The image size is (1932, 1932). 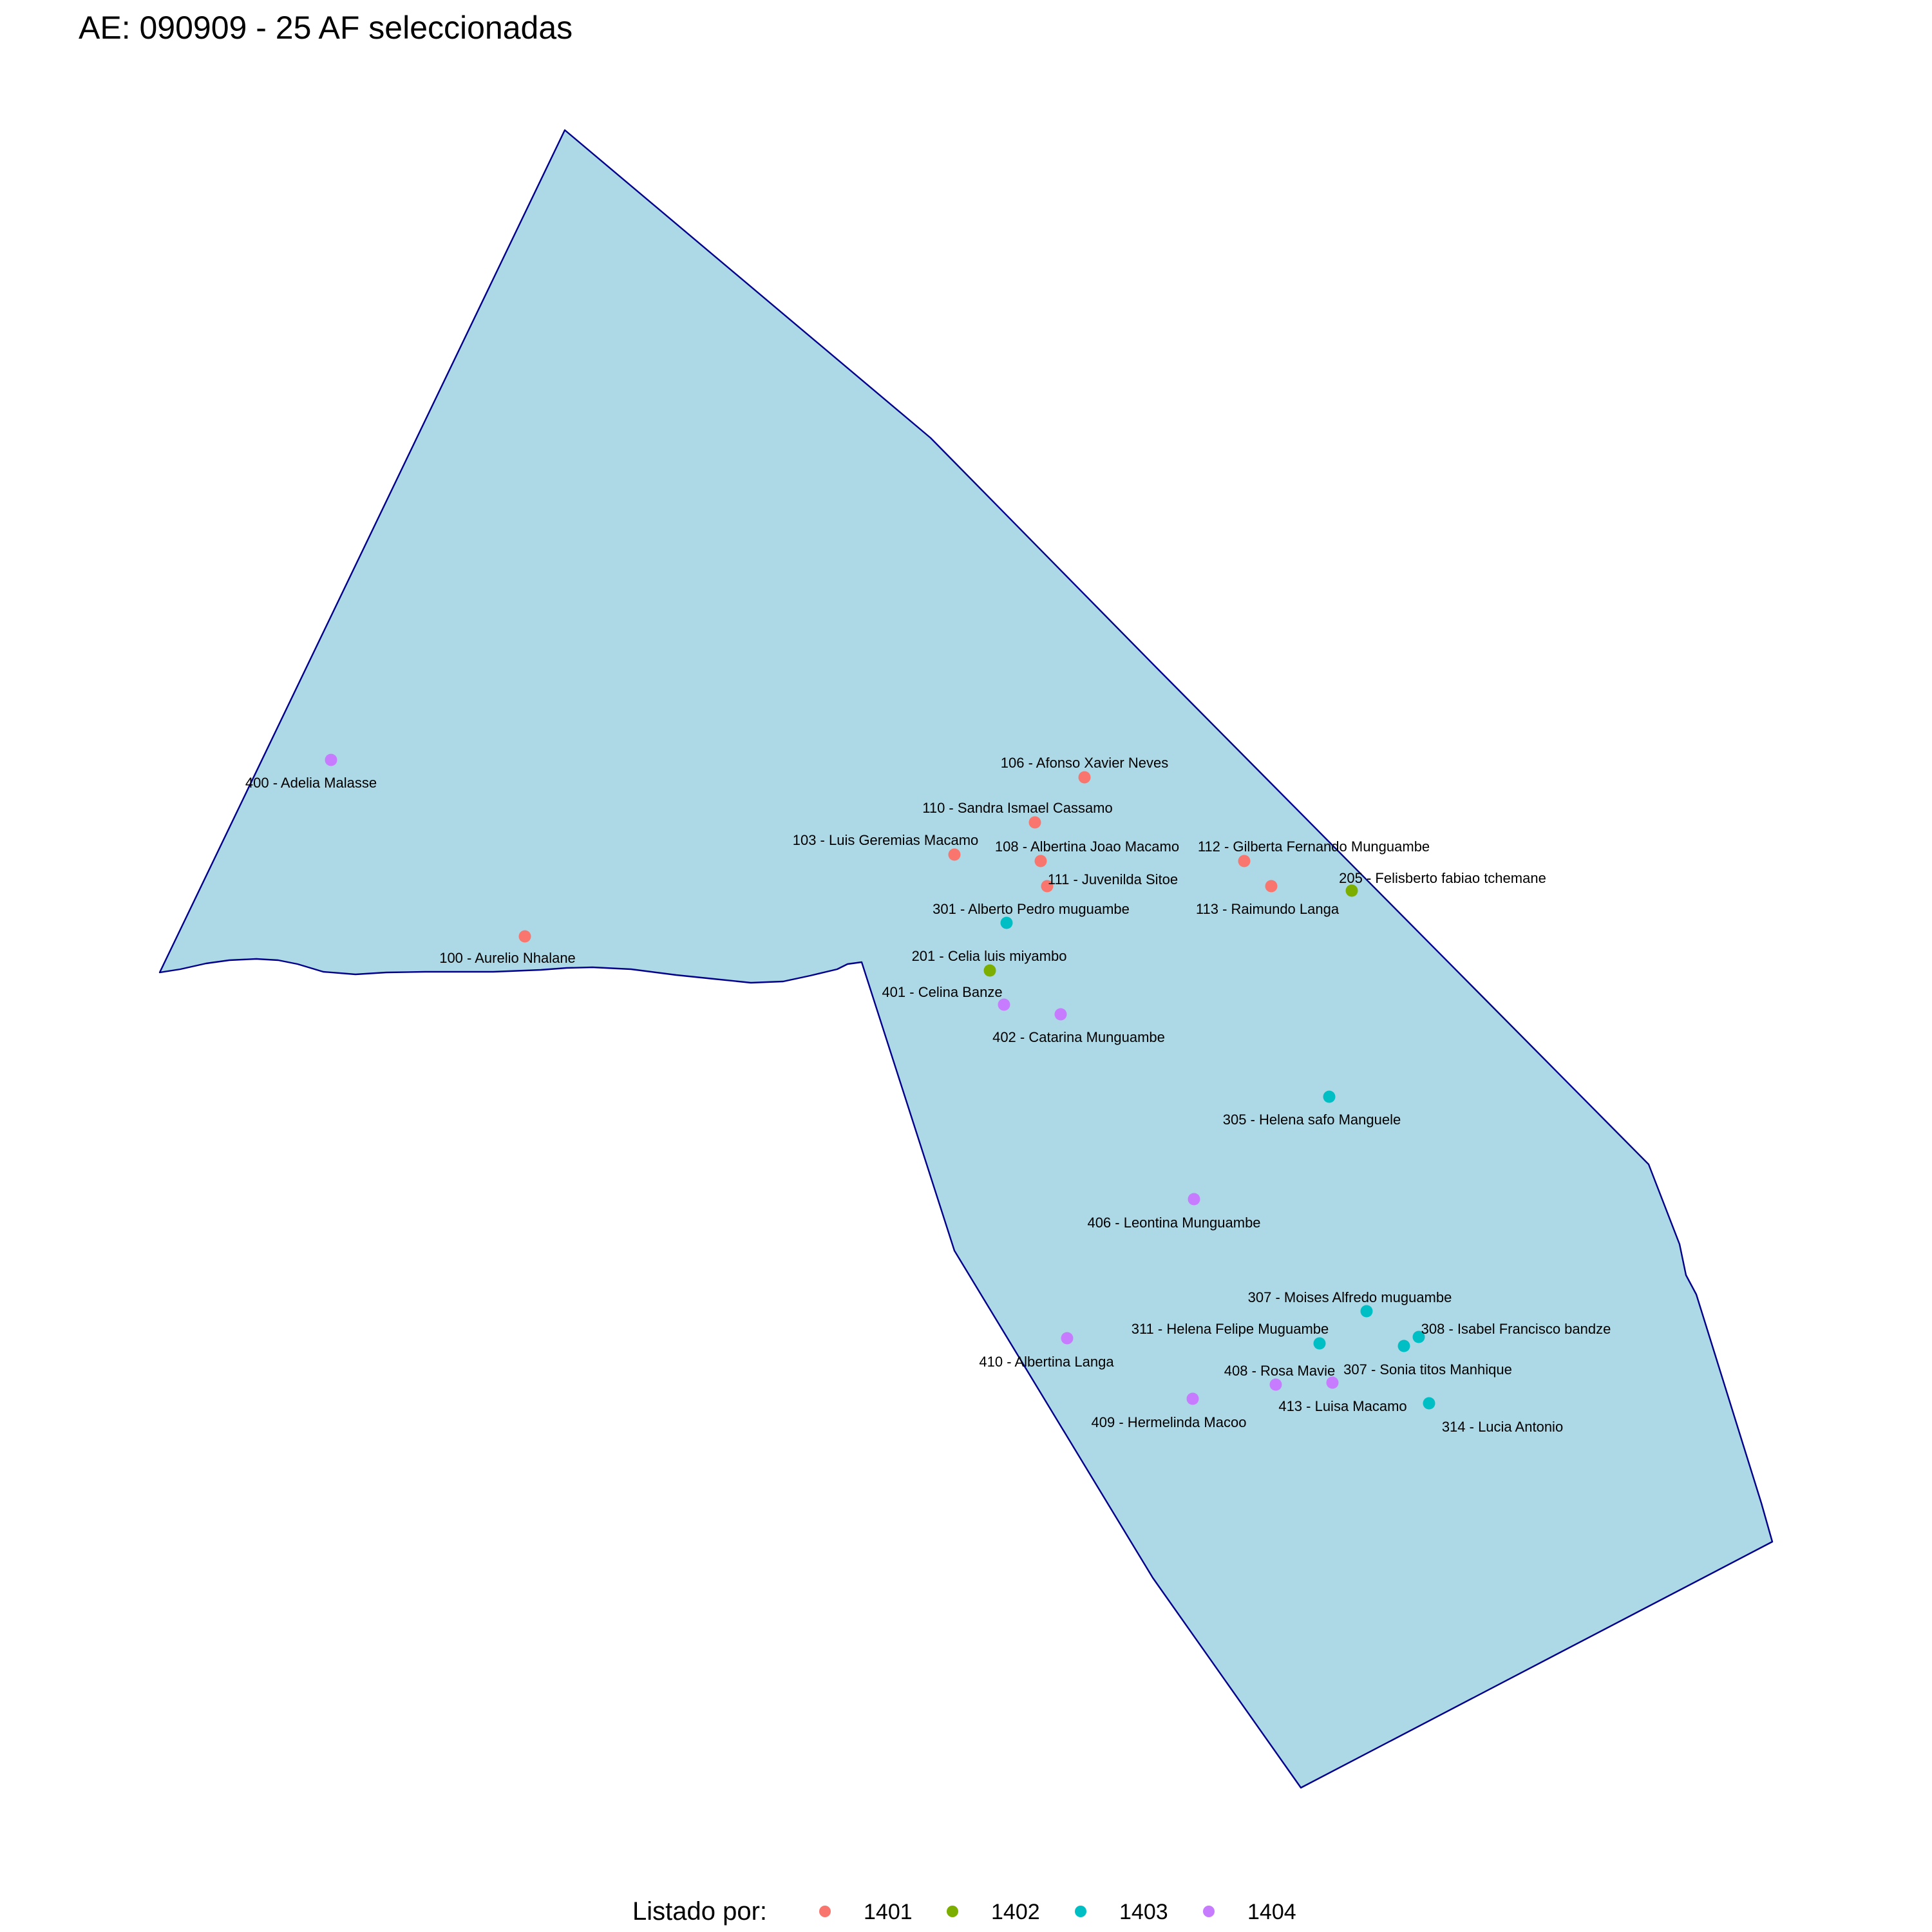 What do you see at coordinates (1442, 878) in the screenshot?
I see `household-label: 205 - Felisberto fabiao tchemane` at bounding box center [1442, 878].